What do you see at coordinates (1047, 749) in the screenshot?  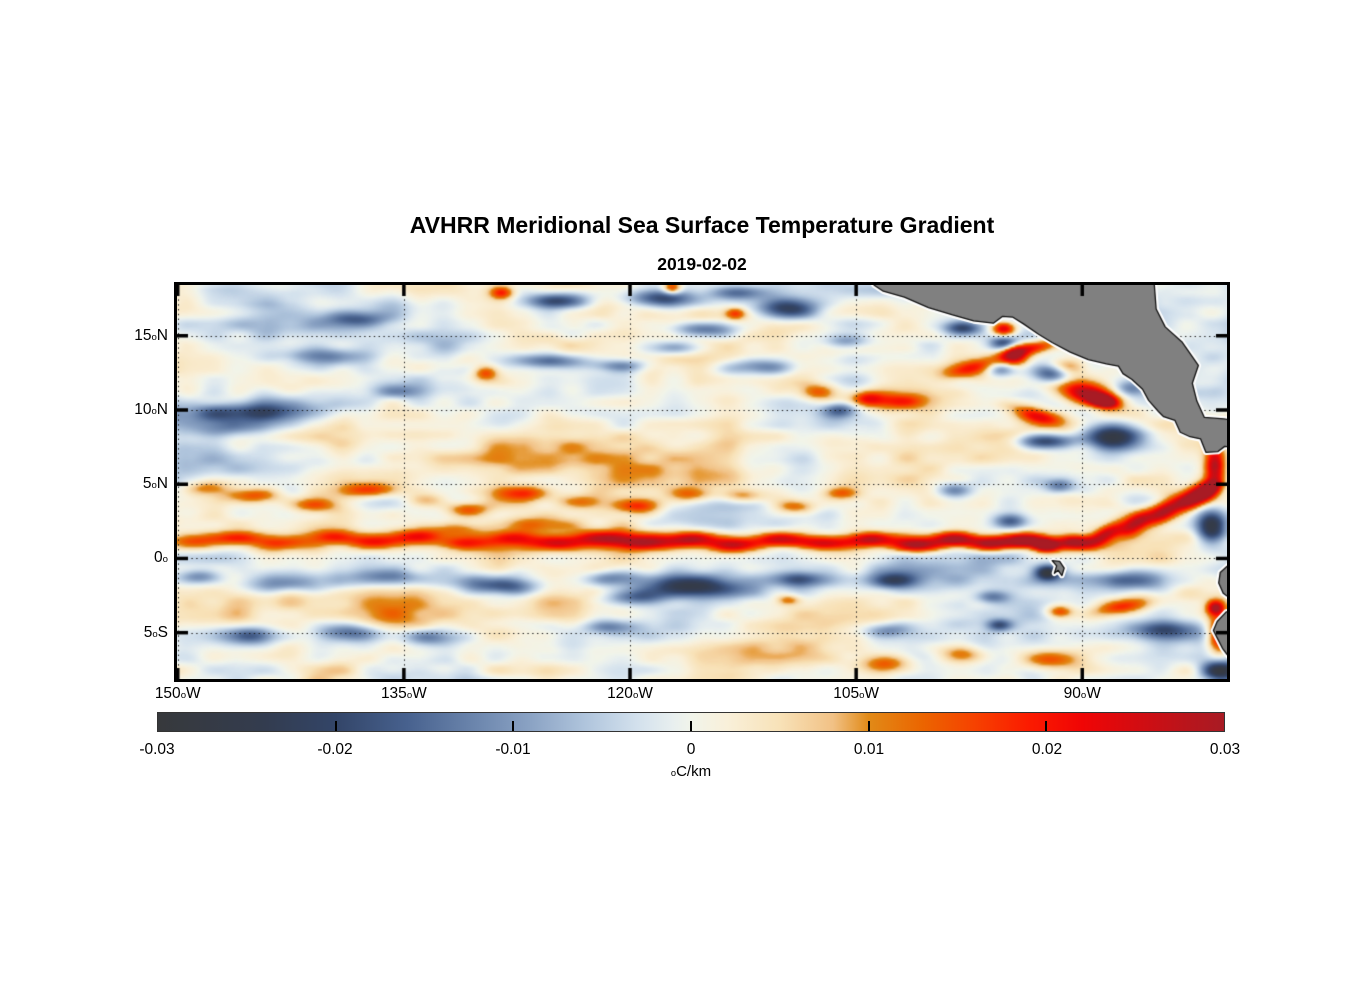 I see `colorbar-tick-label-0.02: 0.02` at bounding box center [1047, 749].